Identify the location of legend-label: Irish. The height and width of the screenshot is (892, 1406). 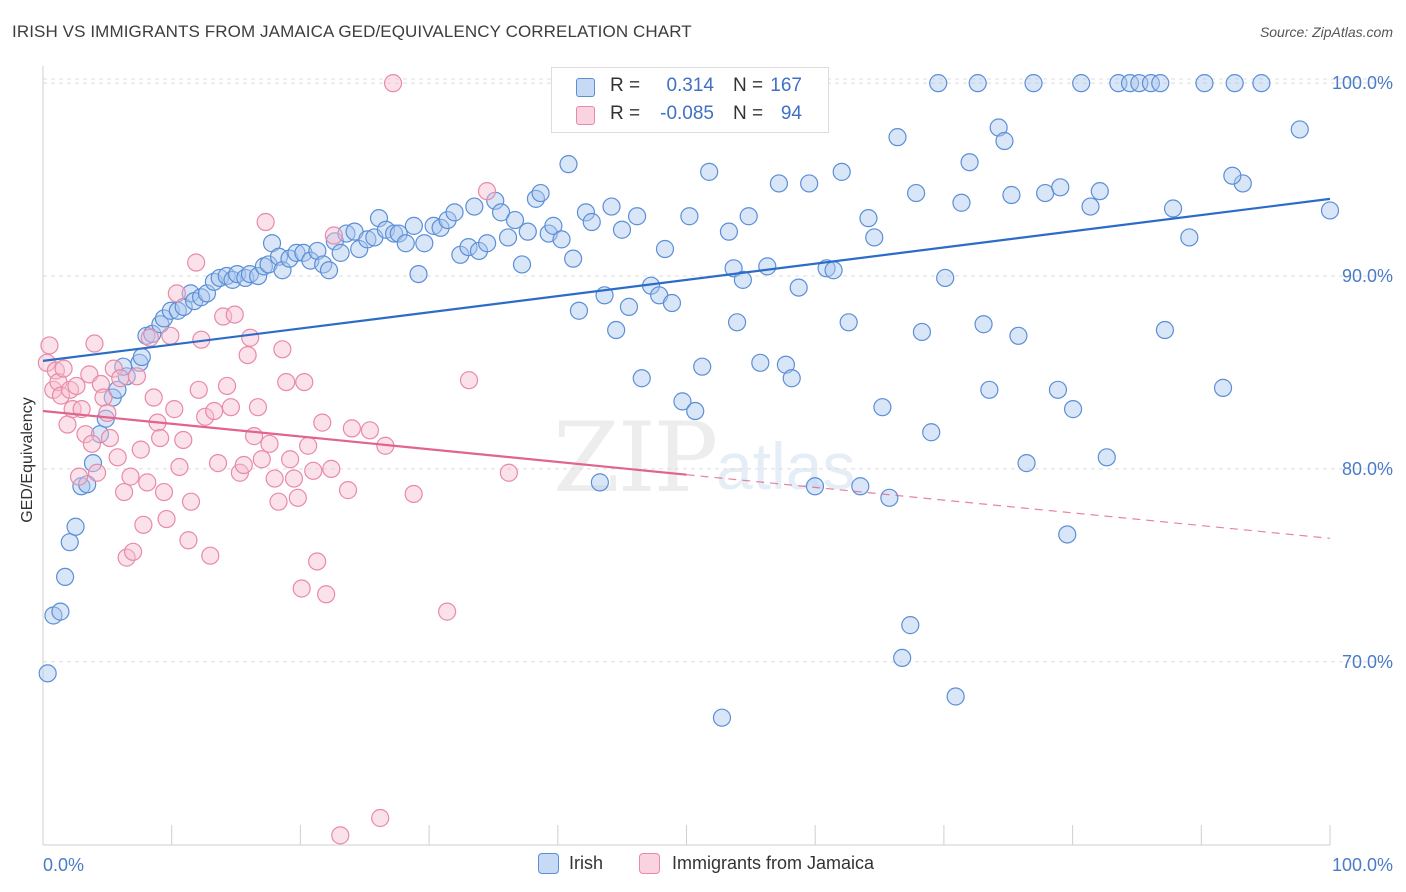
(586, 863).